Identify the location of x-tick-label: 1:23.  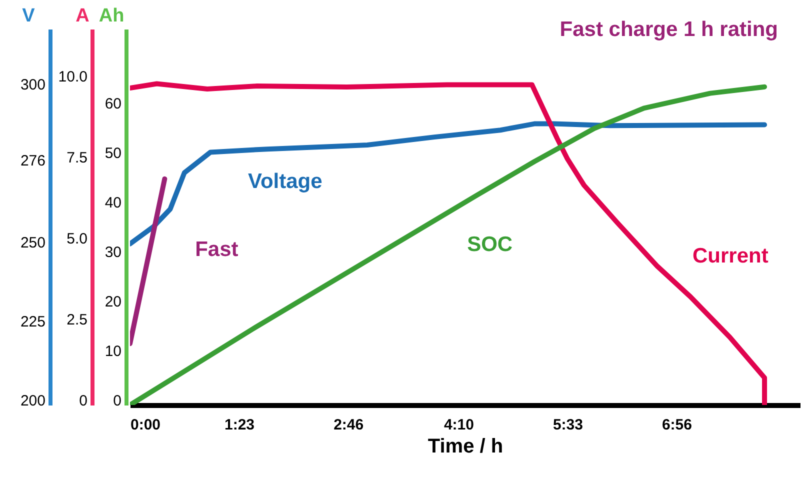
(239, 425).